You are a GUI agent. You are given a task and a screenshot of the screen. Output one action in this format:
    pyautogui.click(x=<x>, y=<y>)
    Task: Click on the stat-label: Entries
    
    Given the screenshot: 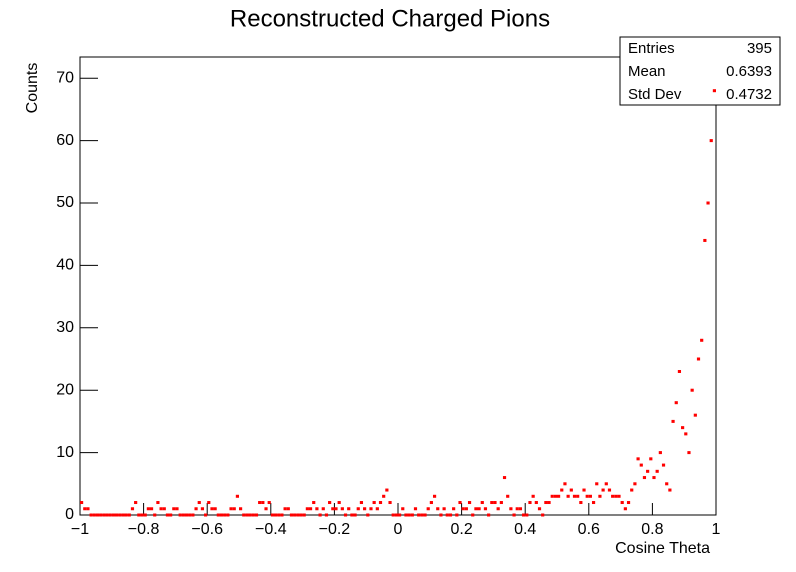 What is the action you would take?
    pyautogui.click(x=651, y=48)
    